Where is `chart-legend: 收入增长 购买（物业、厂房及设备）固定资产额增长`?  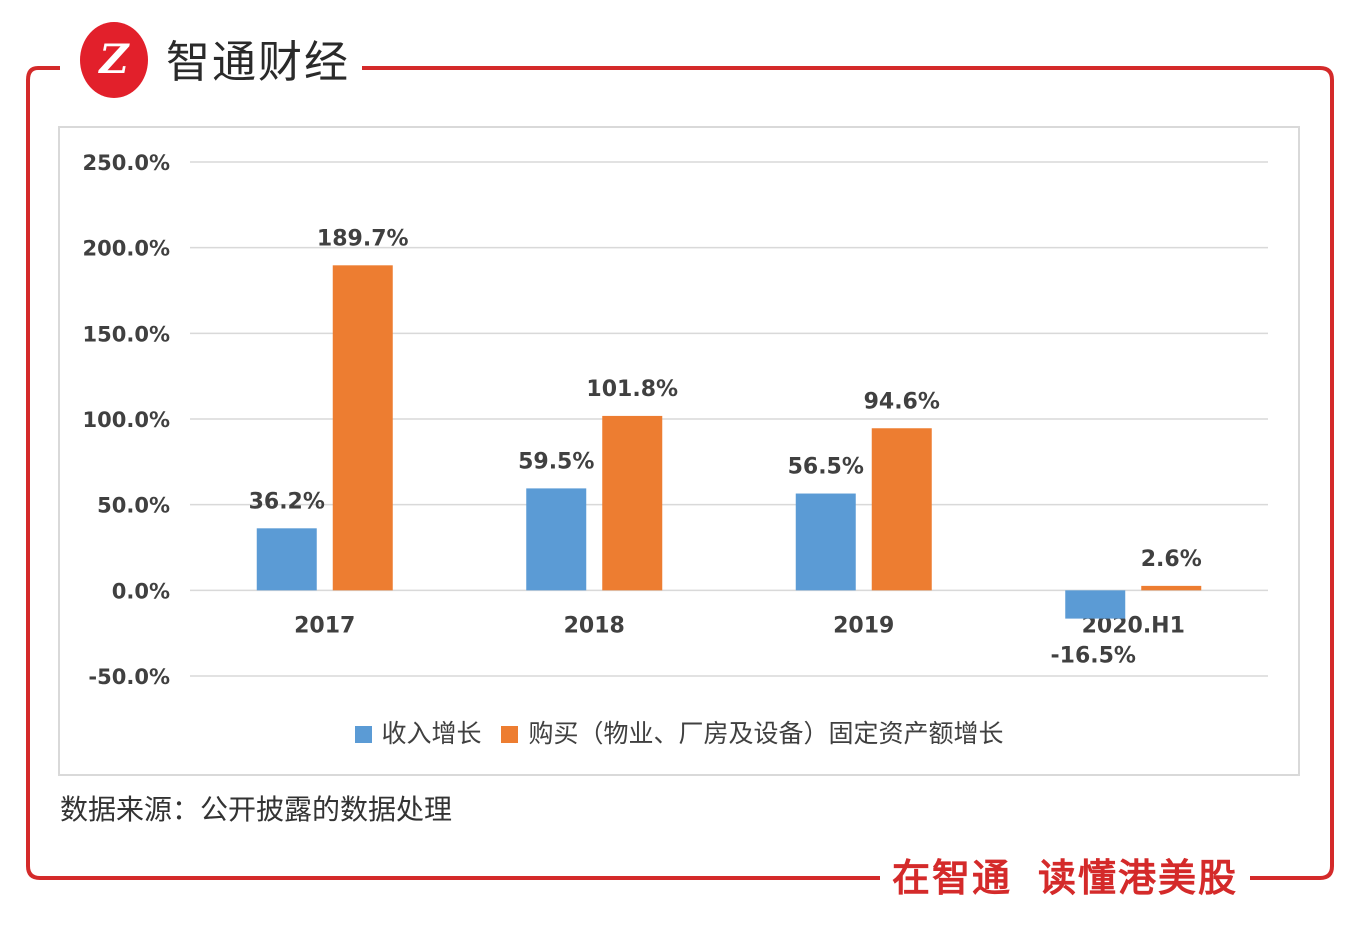
chart-legend: 收入增长 购买（物业、厂房及设备）固定资产额增长 is located at coordinates (679, 732).